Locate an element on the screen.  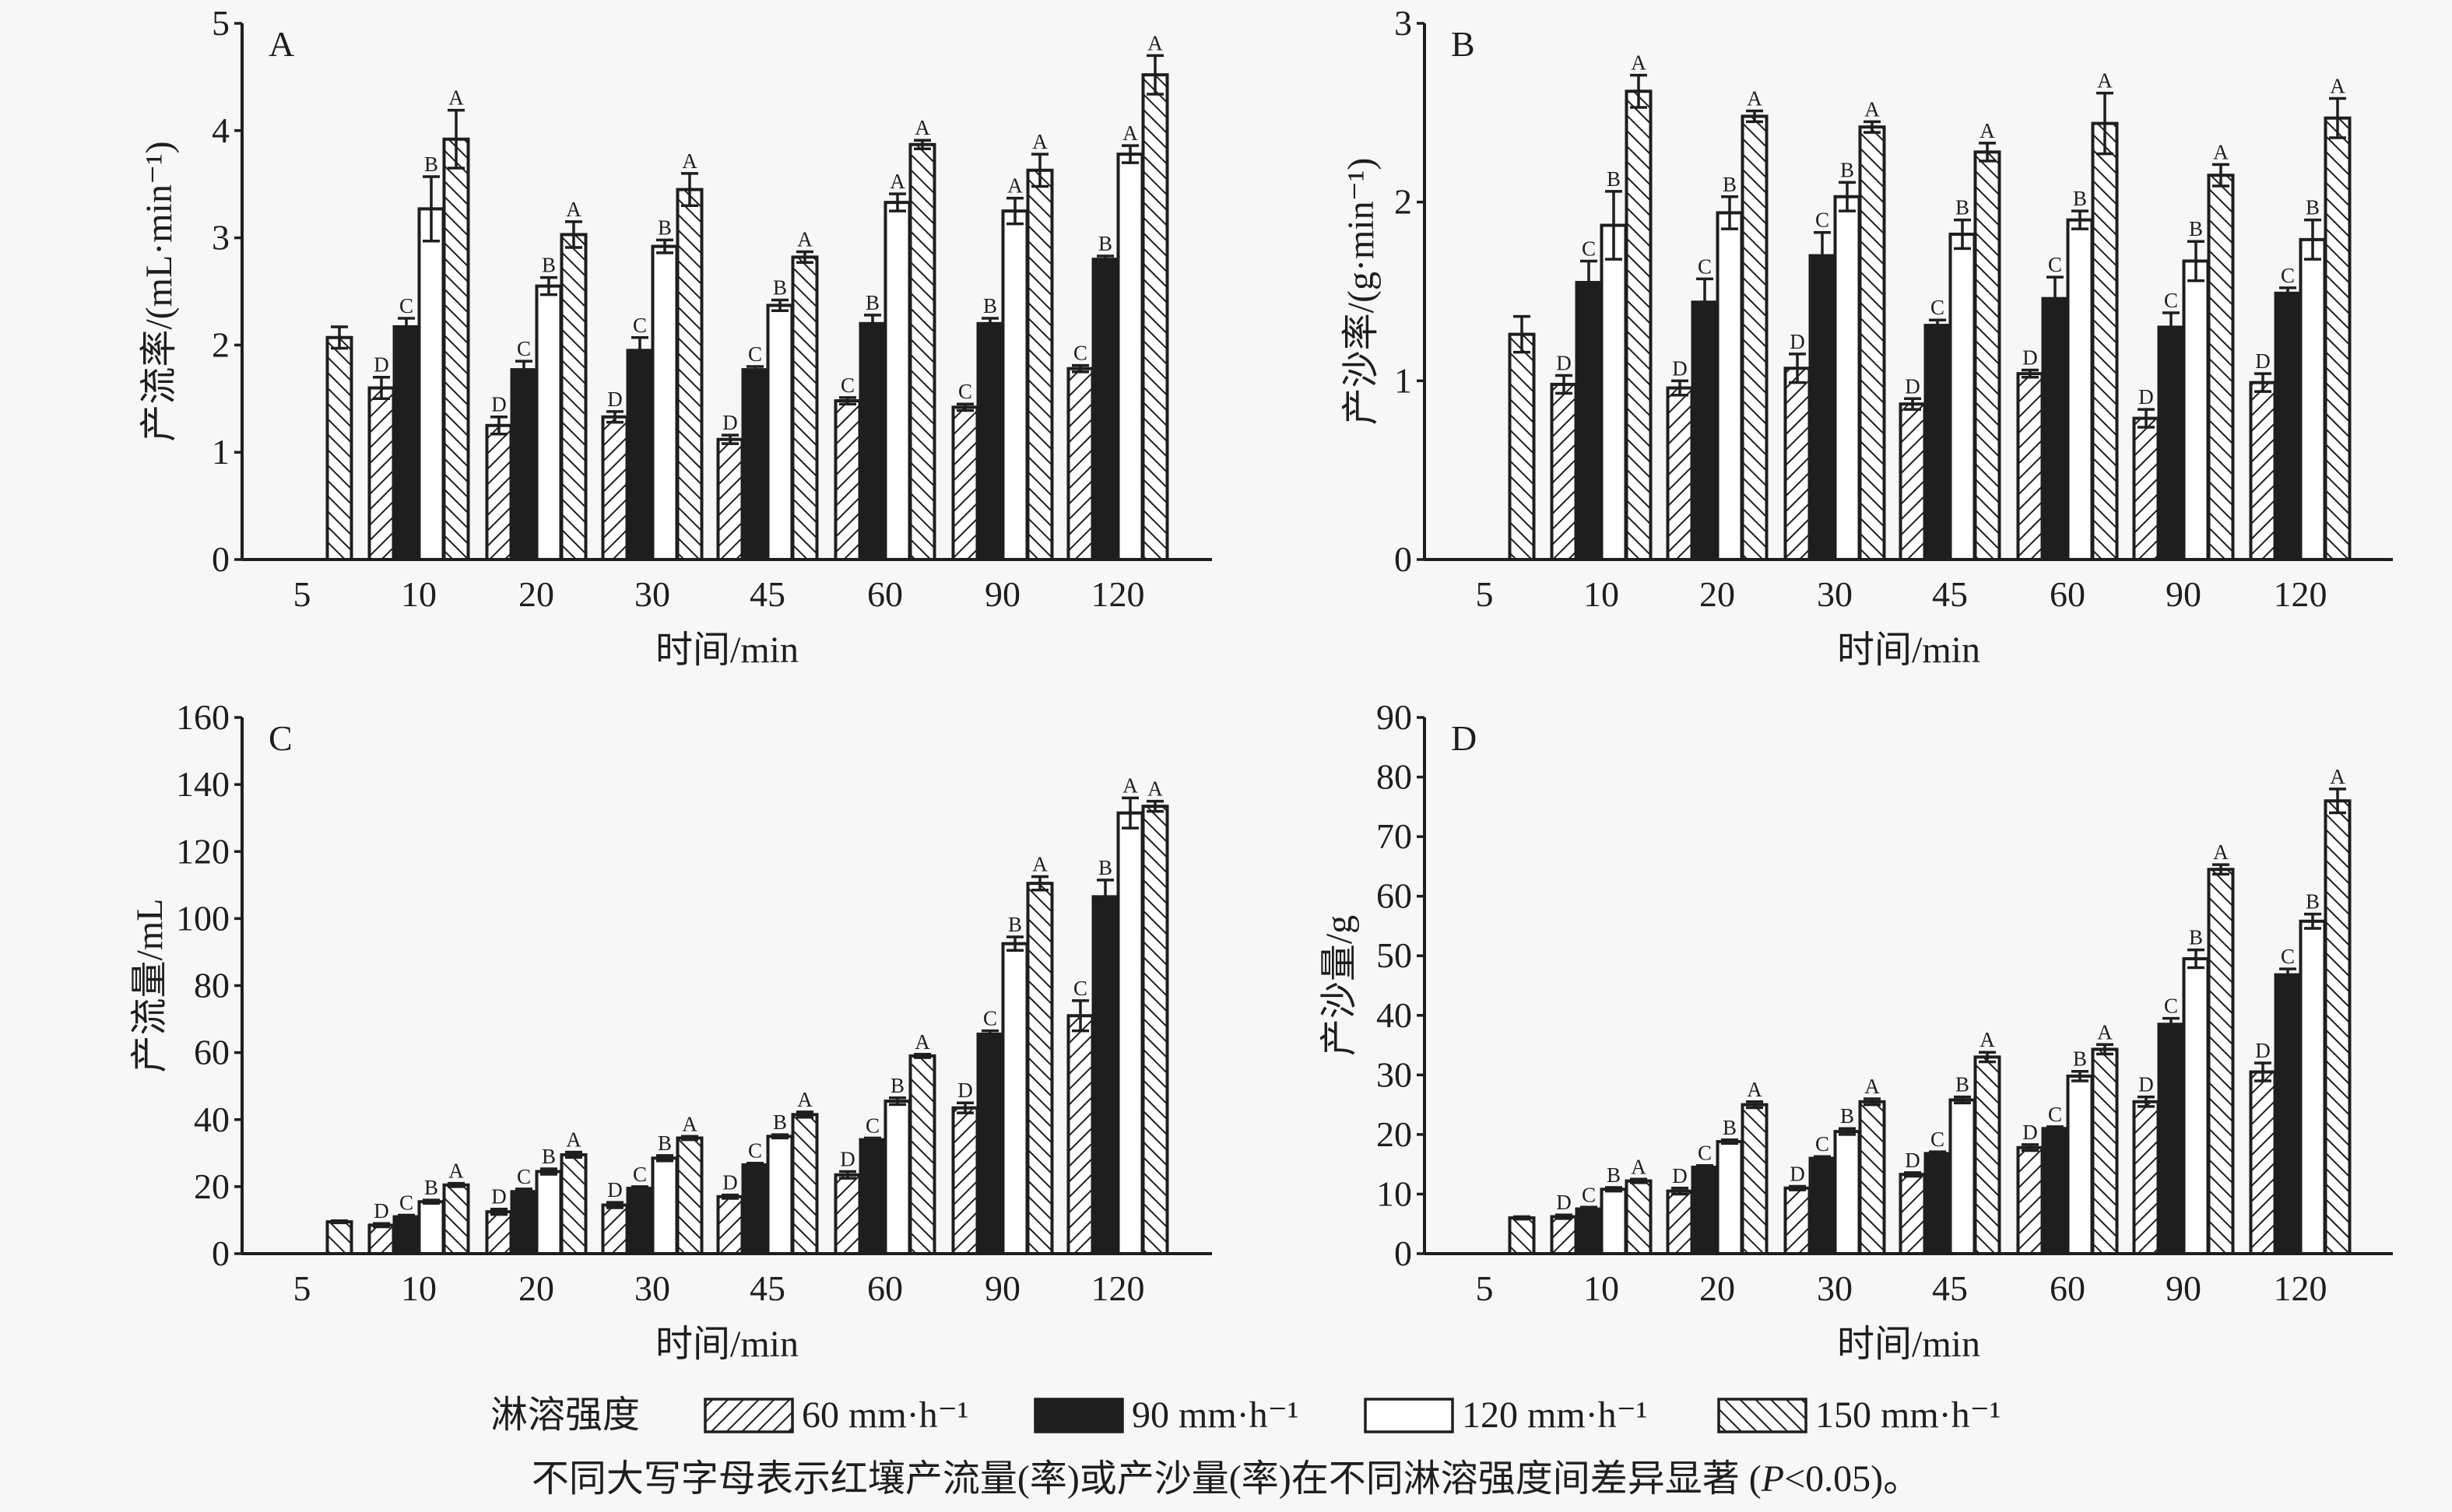
legend-swatch is located at coordinates (1762, 1415).